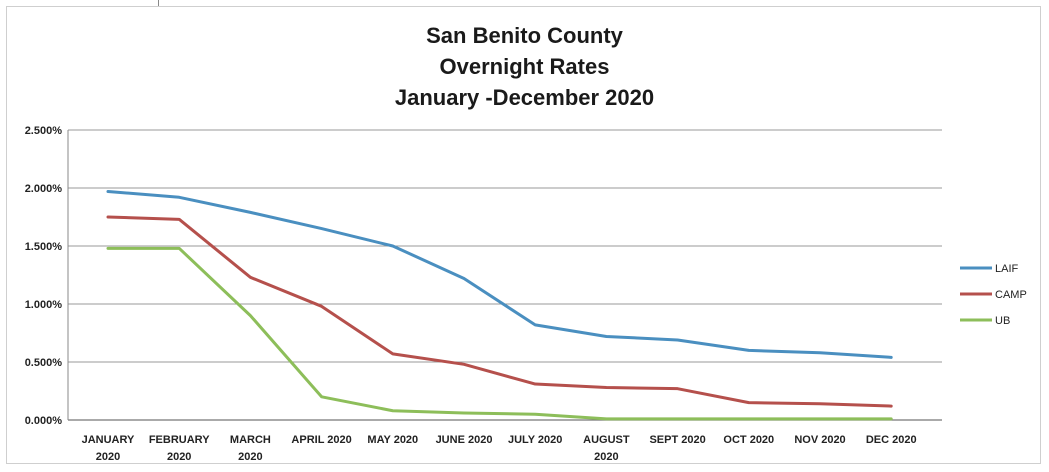  What do you see at coordinates (321, 440) in the screenshot?
I see `x-tick-label: APRIL 2020` at bounding box center [321, 440].